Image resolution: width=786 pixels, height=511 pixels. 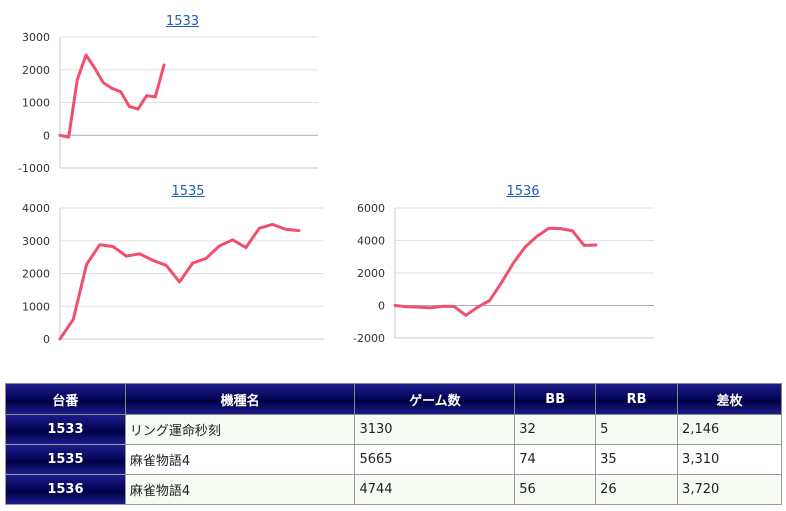 I want to click on table-header-row: 台番 機種名 ゲーム数 BB RB 差枚, so click(x=393, y=399).